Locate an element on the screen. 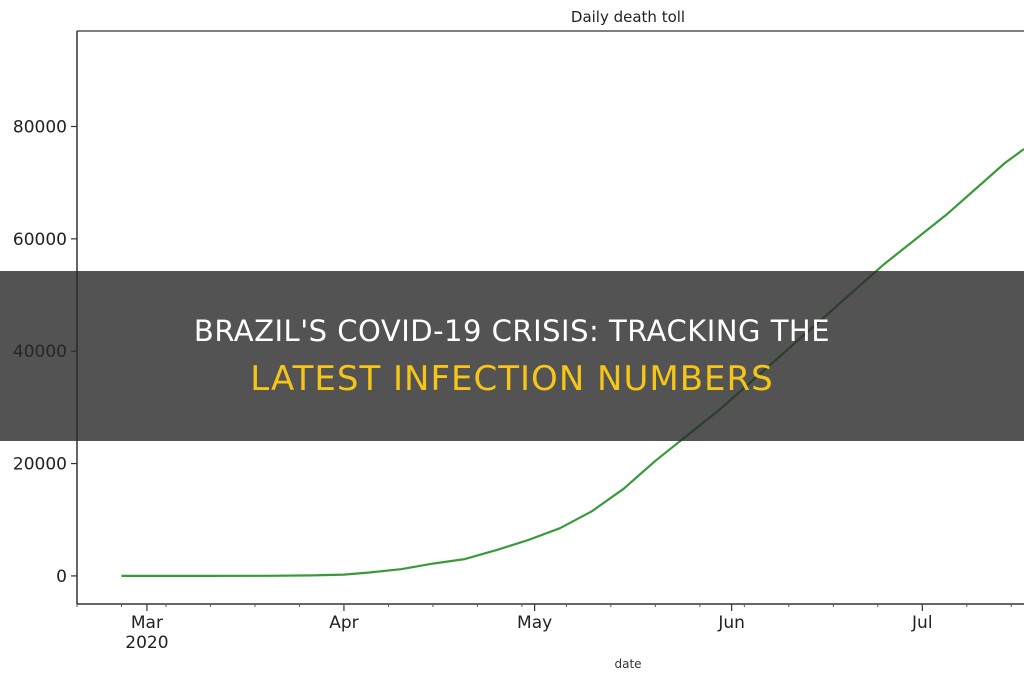  x-tick-label: Jun is located at coordinates (731, 623).